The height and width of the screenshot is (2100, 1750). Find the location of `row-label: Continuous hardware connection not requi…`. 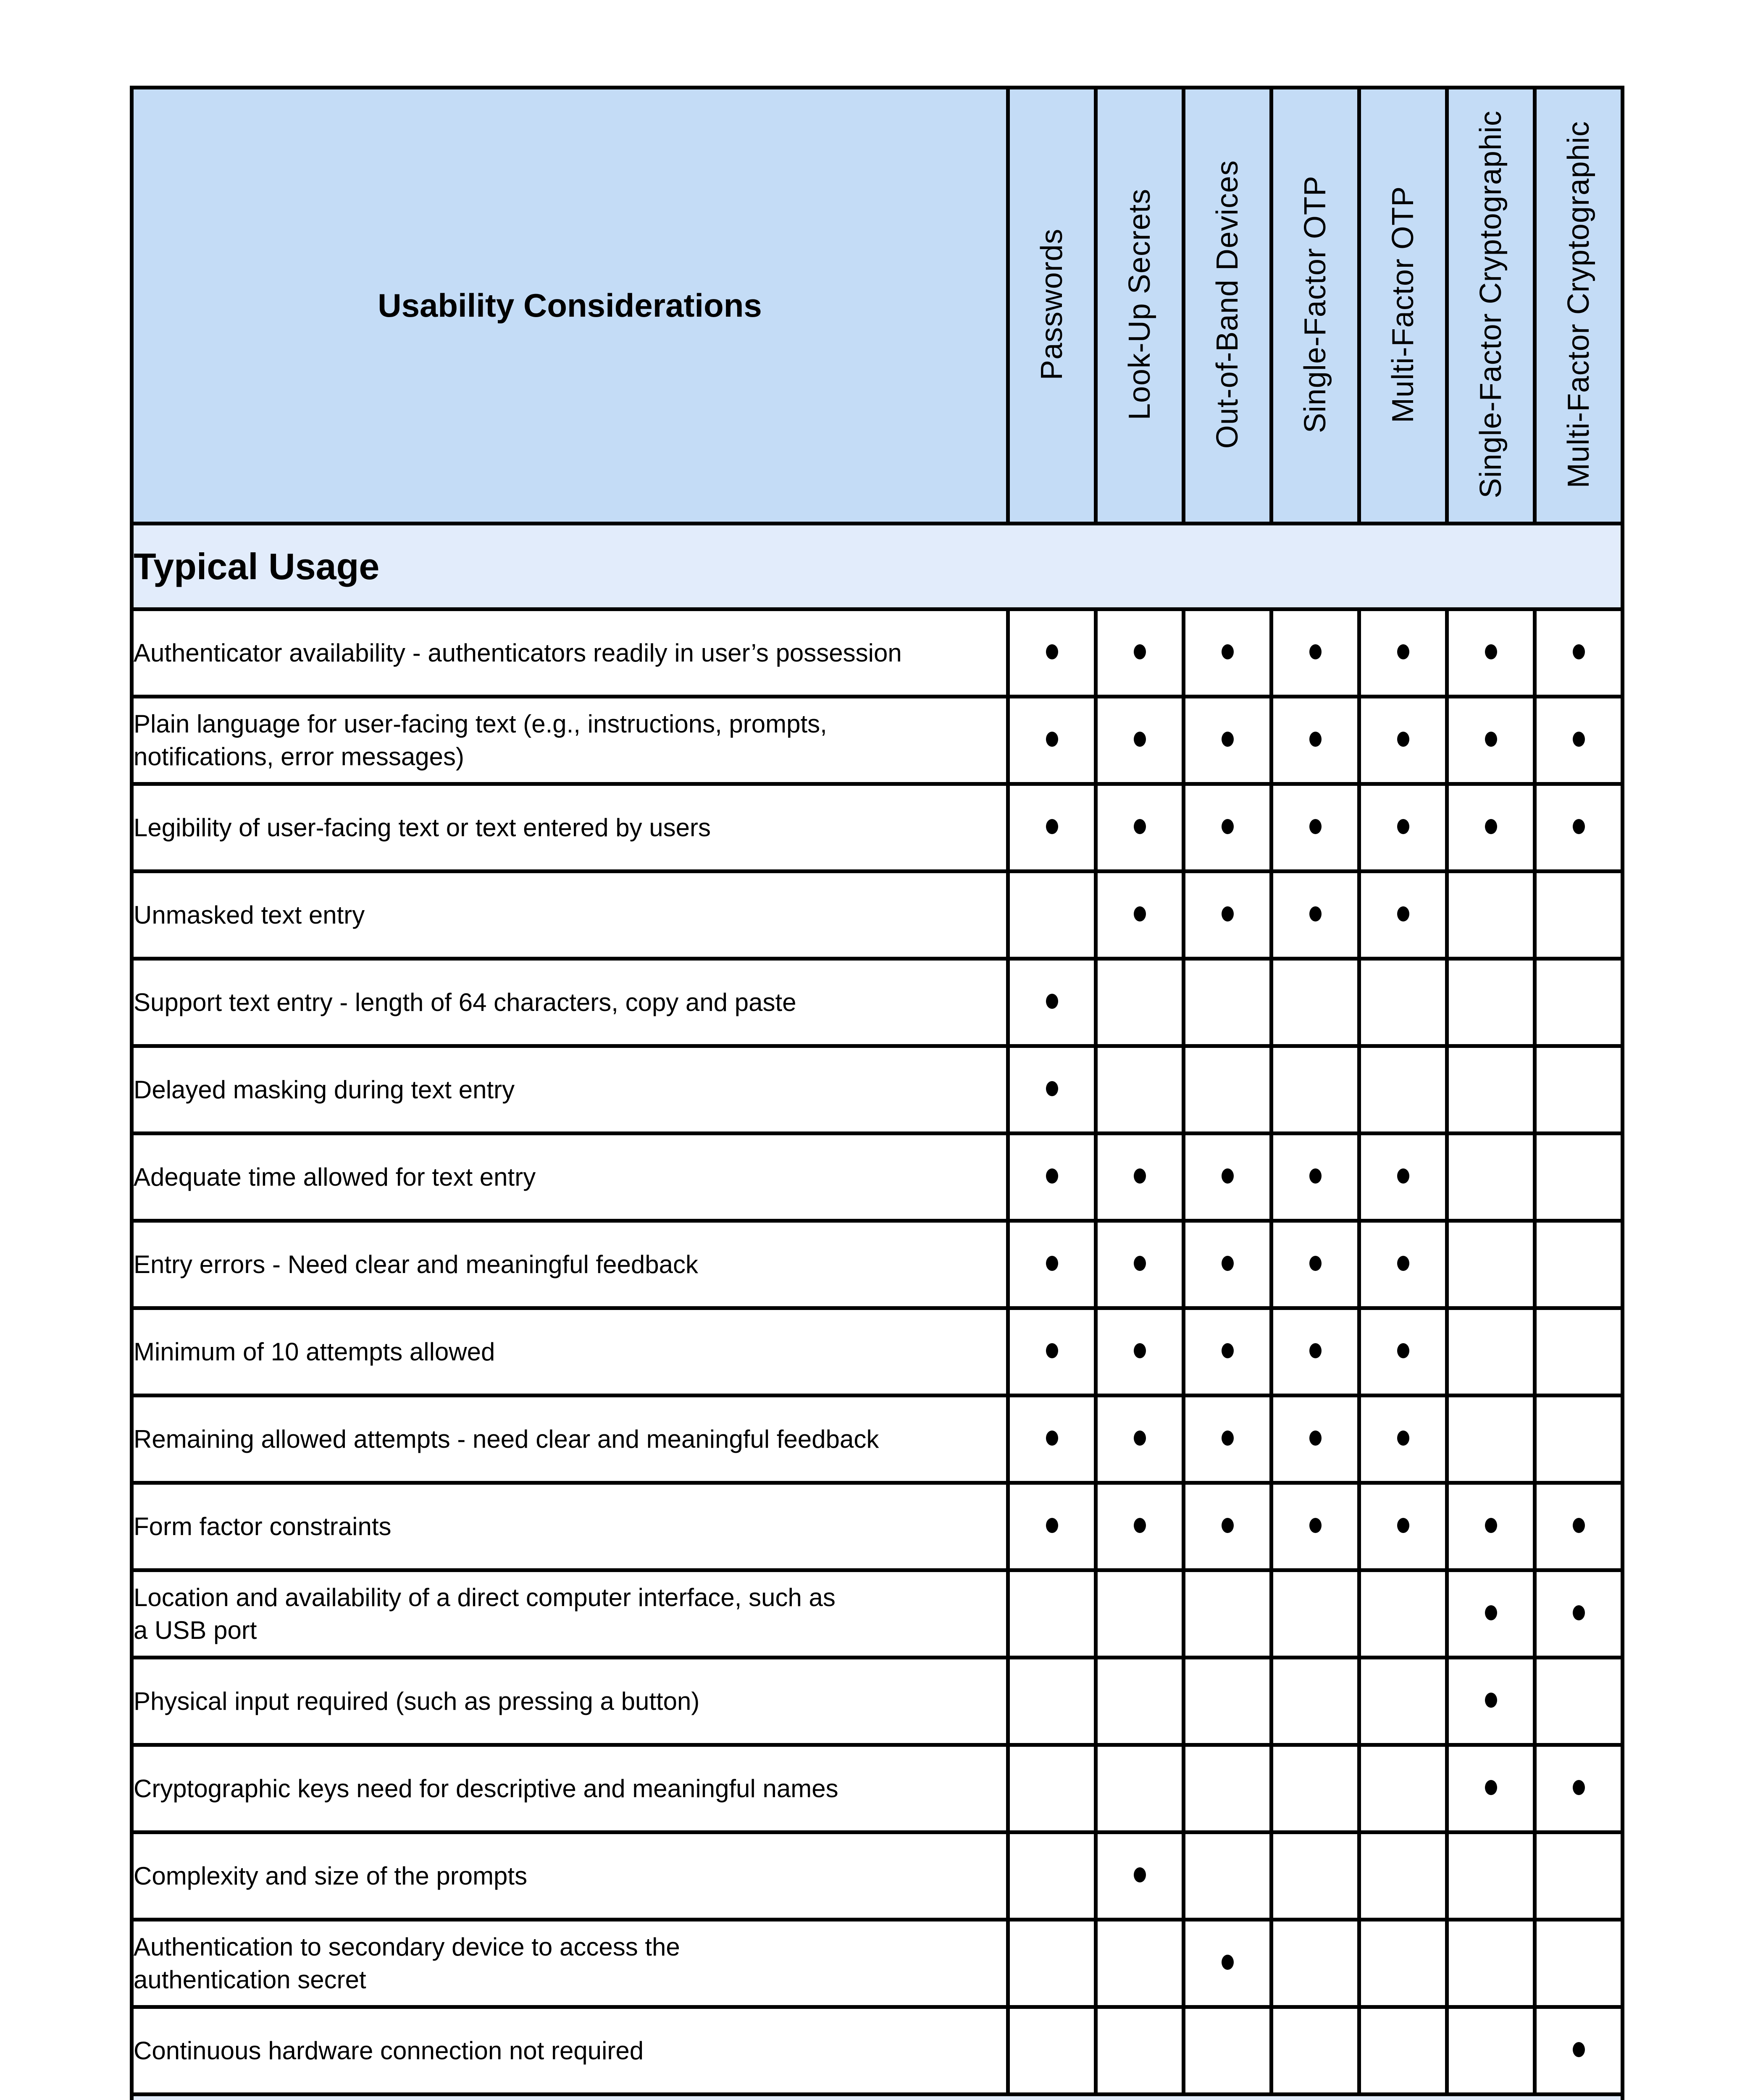

row-label: Continuous hardware connection not requi… is located at coordinates (570, 2050).